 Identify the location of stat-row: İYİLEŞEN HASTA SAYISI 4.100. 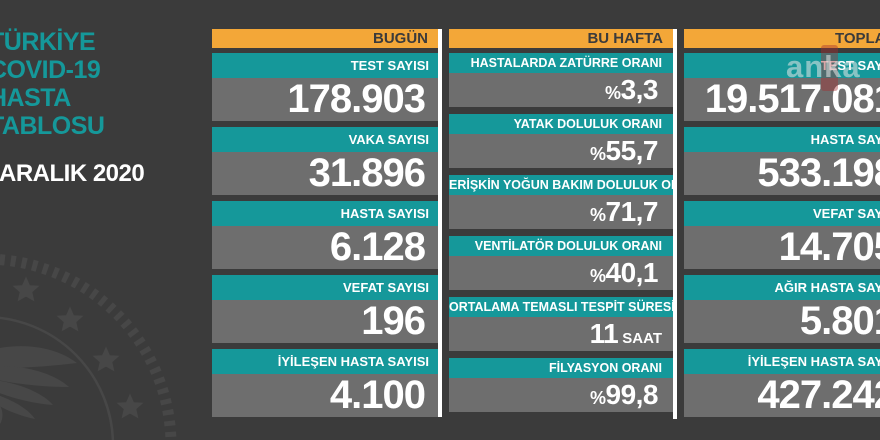
(325, 383).